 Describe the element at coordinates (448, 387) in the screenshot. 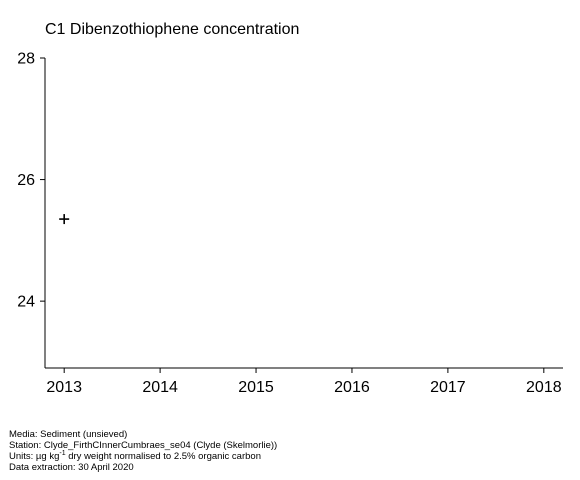

I see `x-tick-label-2017: 2017` at that location.